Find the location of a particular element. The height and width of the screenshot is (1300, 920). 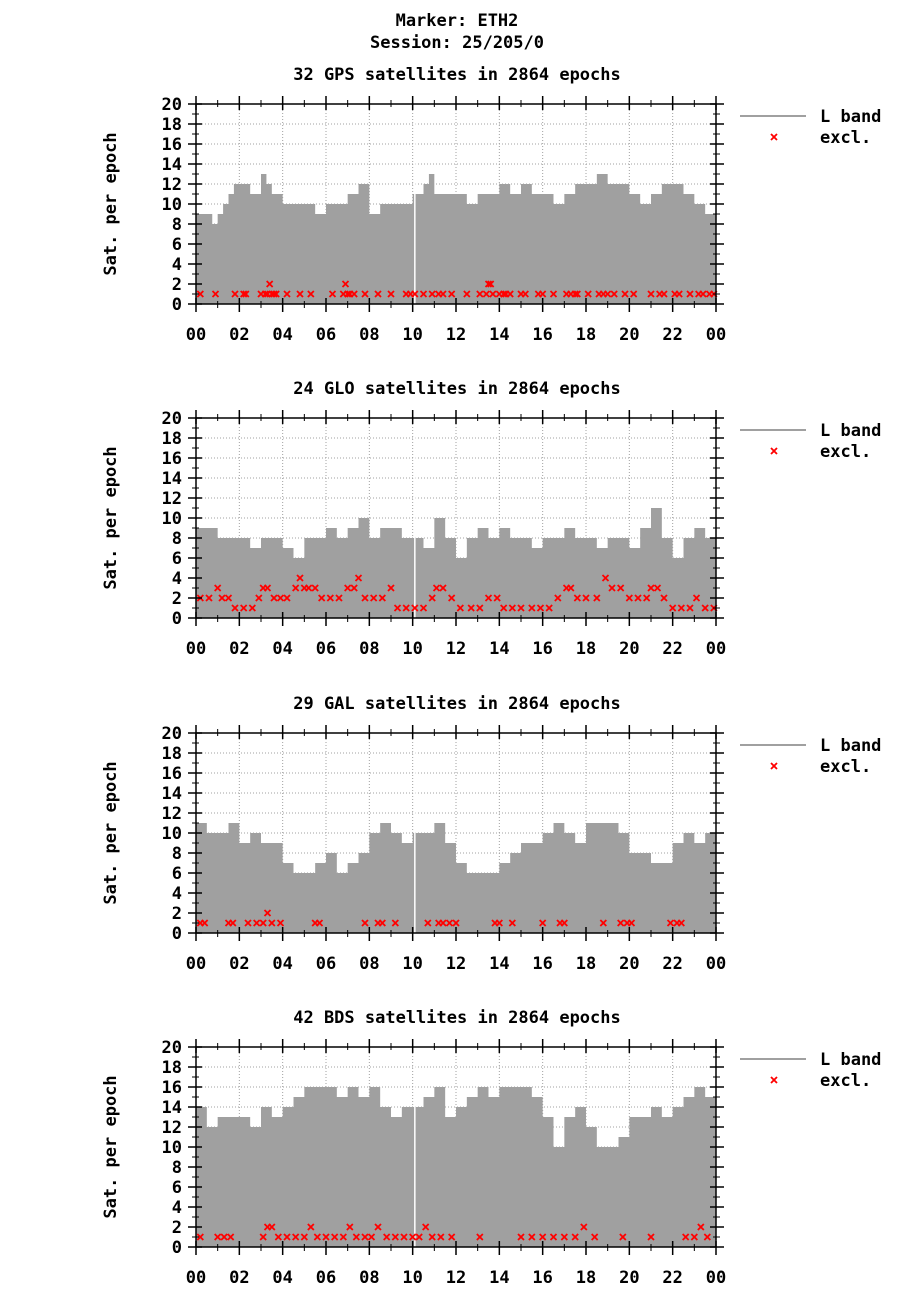

legend-excl-swatch is located at coordinates (774, 451).